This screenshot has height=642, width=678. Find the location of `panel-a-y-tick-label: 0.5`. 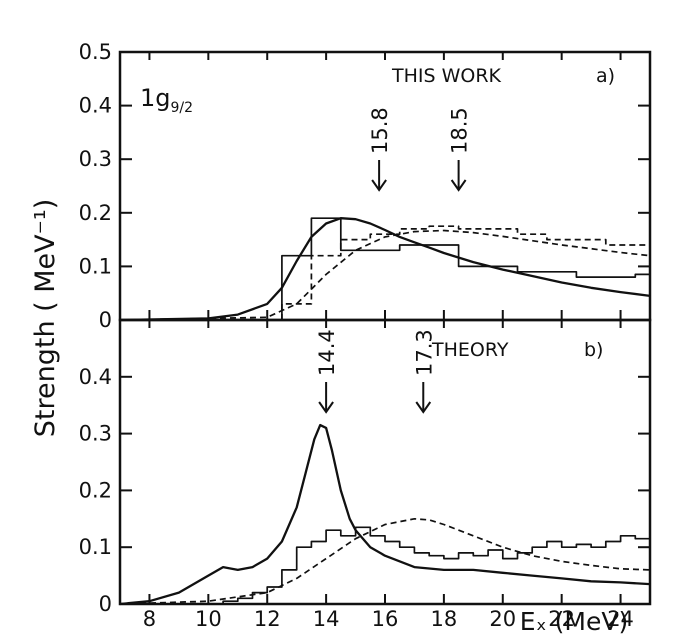

panel-a-y-tick-label: 0.5 is located at coordinates (95, 52).